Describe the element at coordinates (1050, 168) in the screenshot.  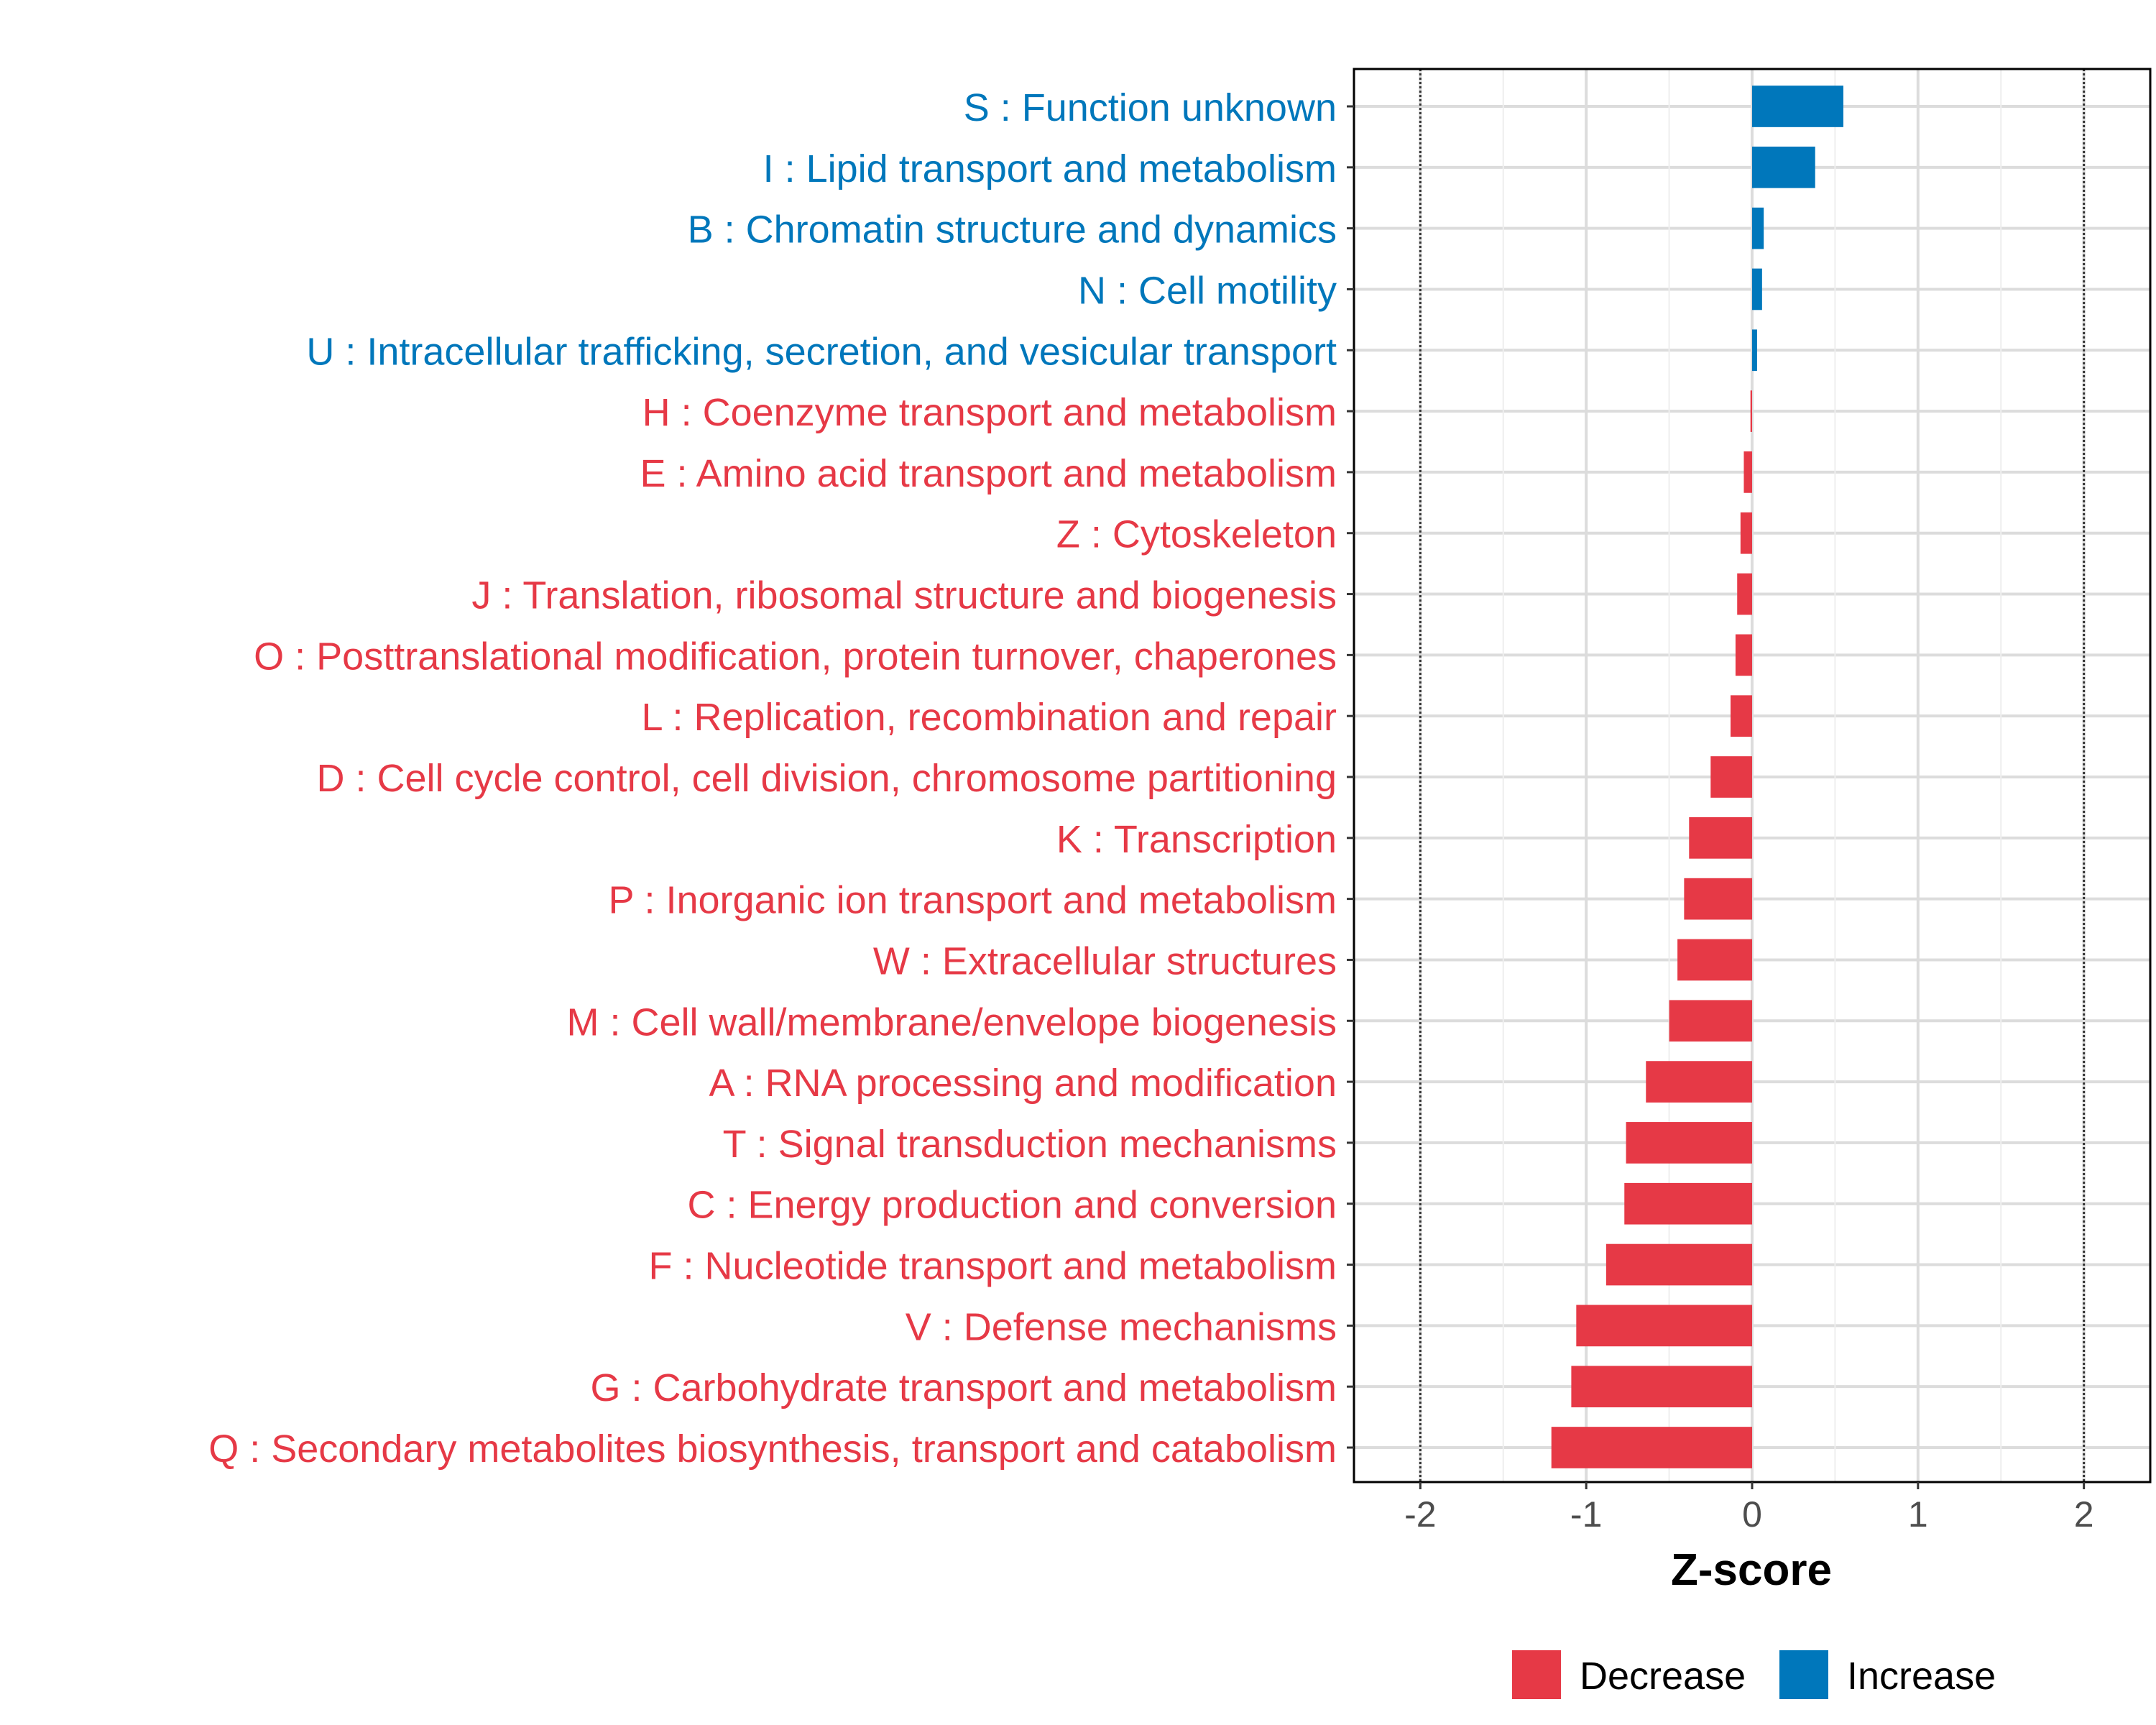
I see `category-label: I : Lipid transport and metabolism` at that location.